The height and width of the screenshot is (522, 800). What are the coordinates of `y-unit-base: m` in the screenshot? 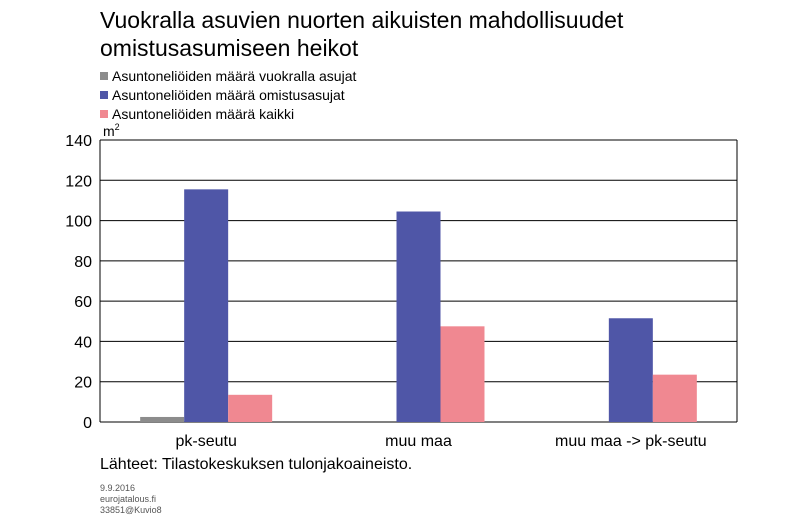 It's located at (109, 131).